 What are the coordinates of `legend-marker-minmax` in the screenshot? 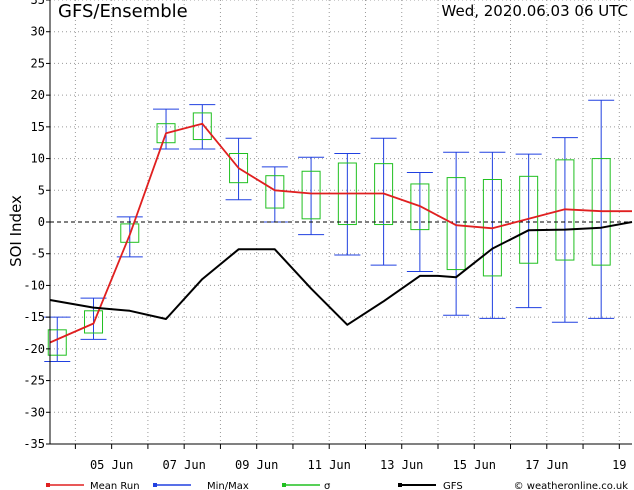 It's located at (155, 485).